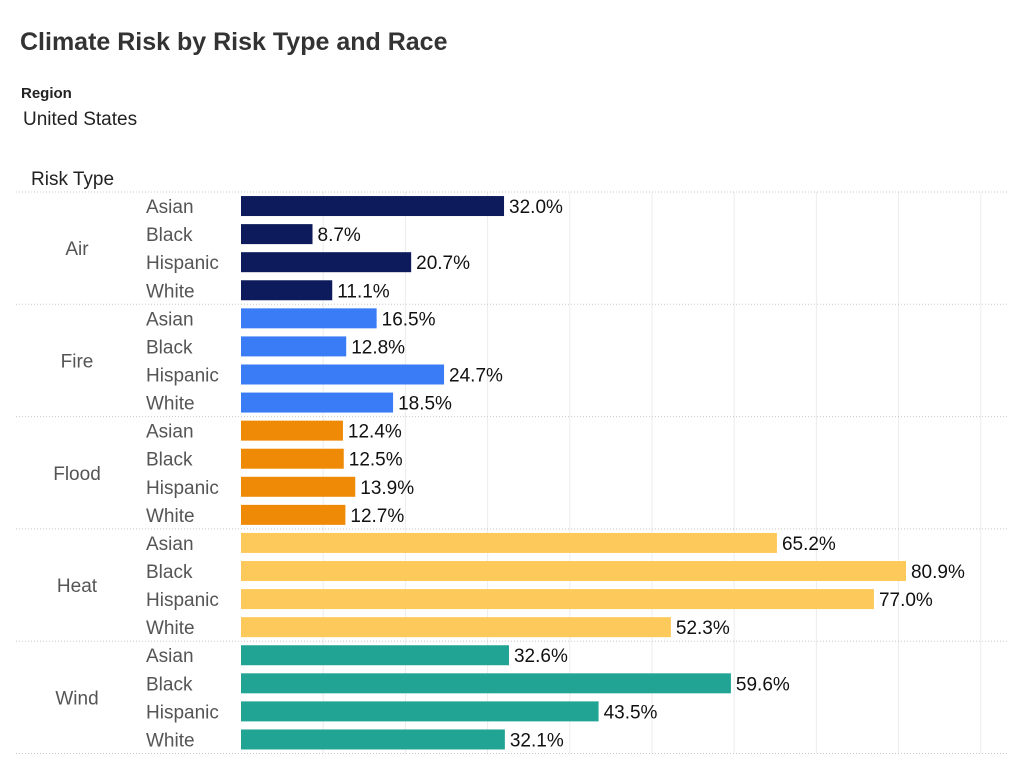 This screenshot has width=1024, height=768. Describe the element at coordinates (77, 361) in the screenshot. I see `risk-type-label-fire: Fire` at that location.